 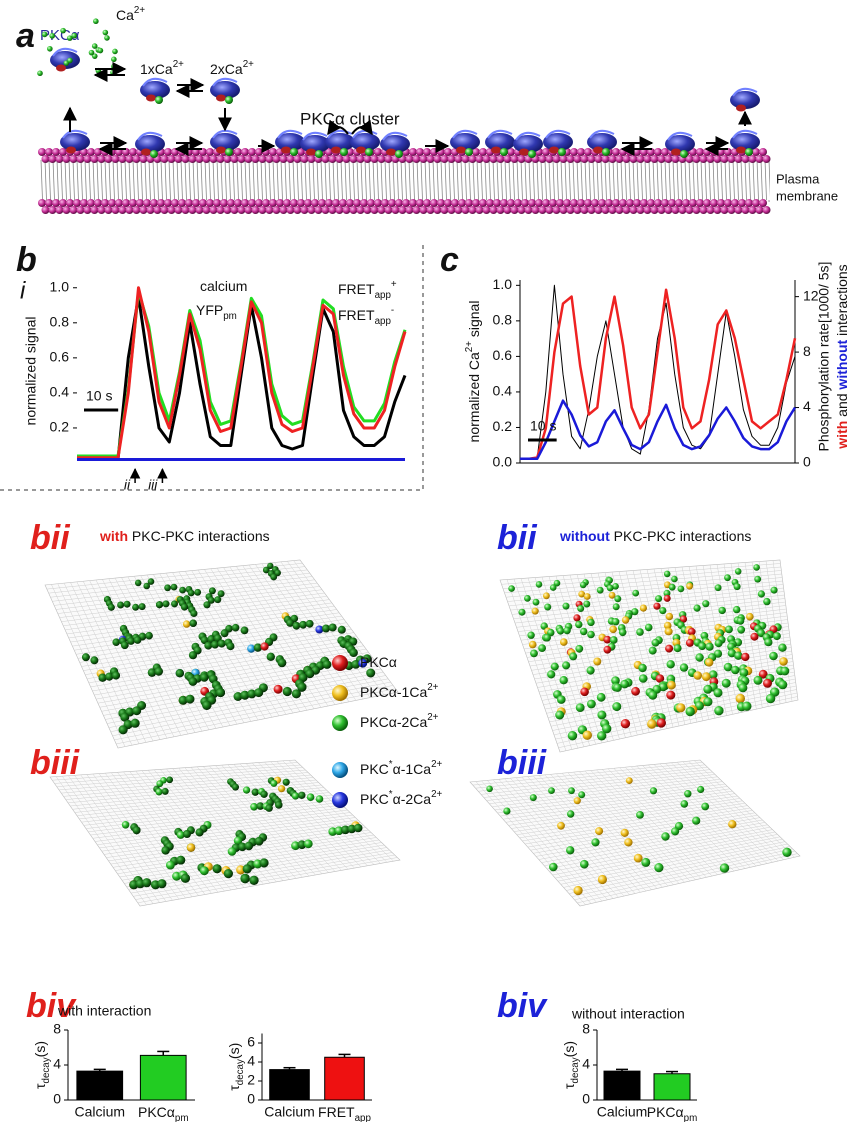 What do you see at coordinates (473, 372) in the screenshot?
I see `y-axis-label: normalized Ca2+ signal` at bounding box center [473, 372].